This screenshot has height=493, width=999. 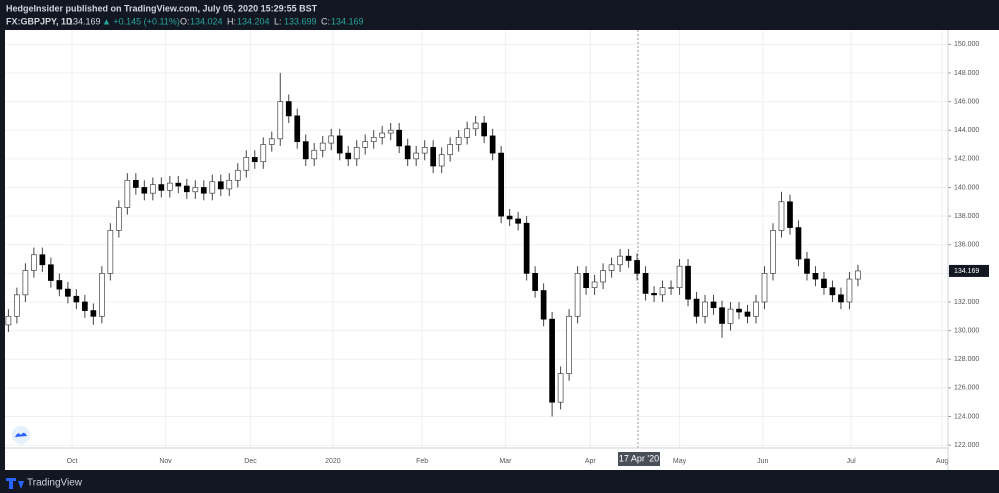 I want to click on y-tick-label: 138.000, so click(x=966, y=216).